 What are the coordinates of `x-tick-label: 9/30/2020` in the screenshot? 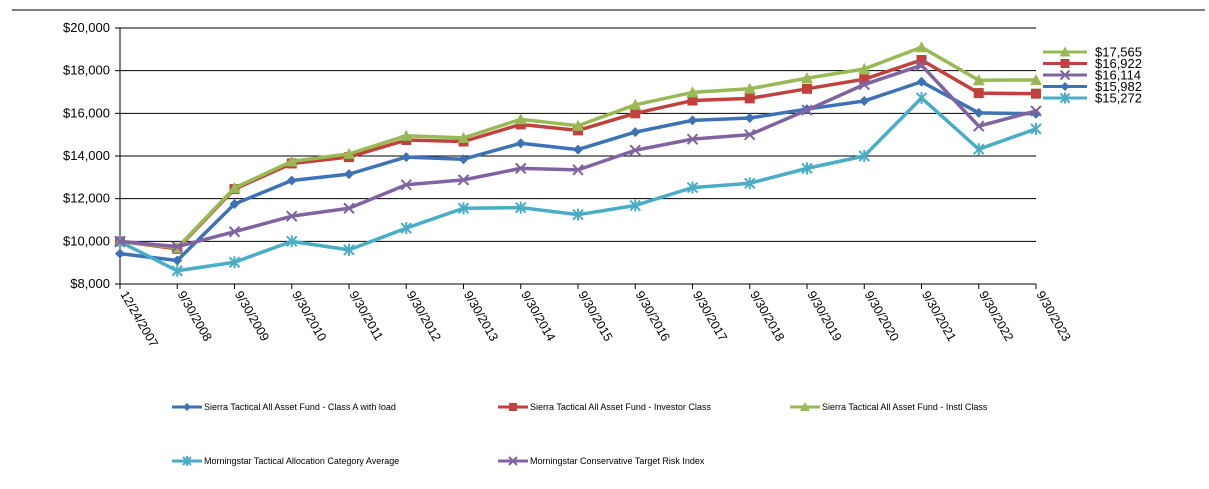 It's located at (882, 316).